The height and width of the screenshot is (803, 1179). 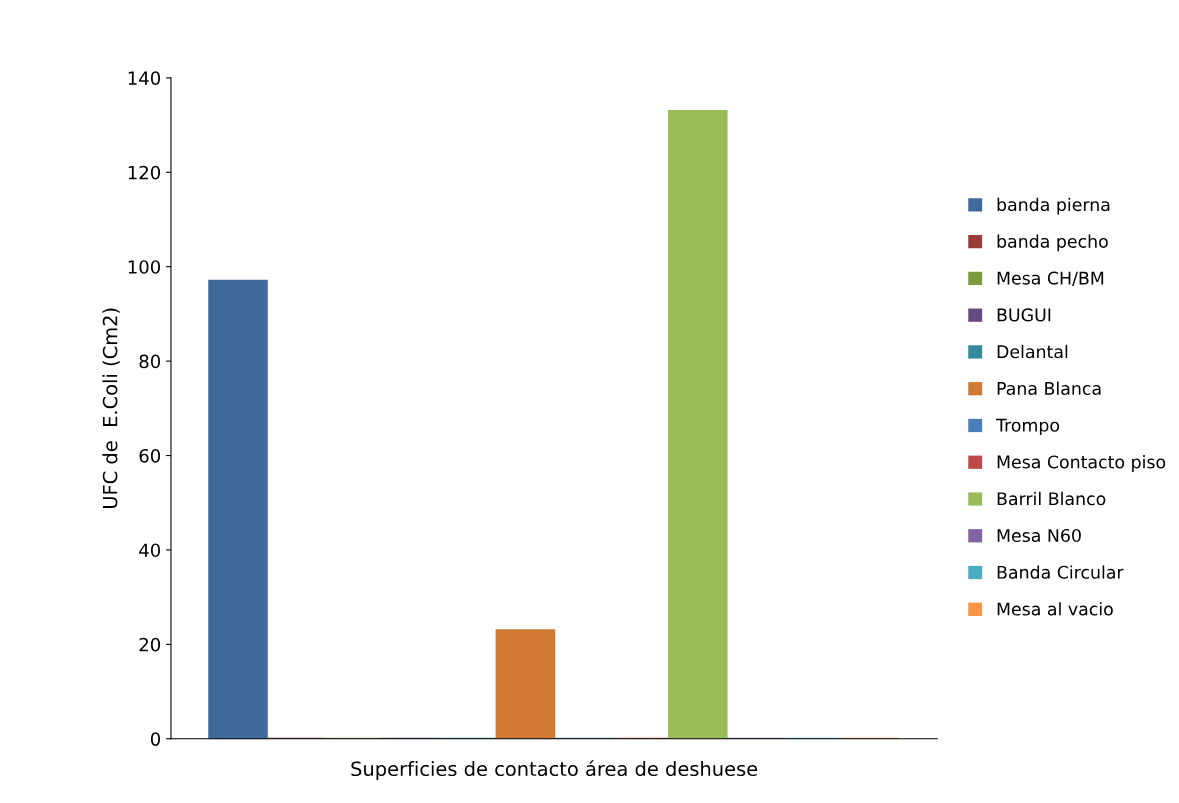 What do you see at coordinates (150, 550) in the screenshot?
I see `y-tick-label: 40` at bounding box center [150, 550].